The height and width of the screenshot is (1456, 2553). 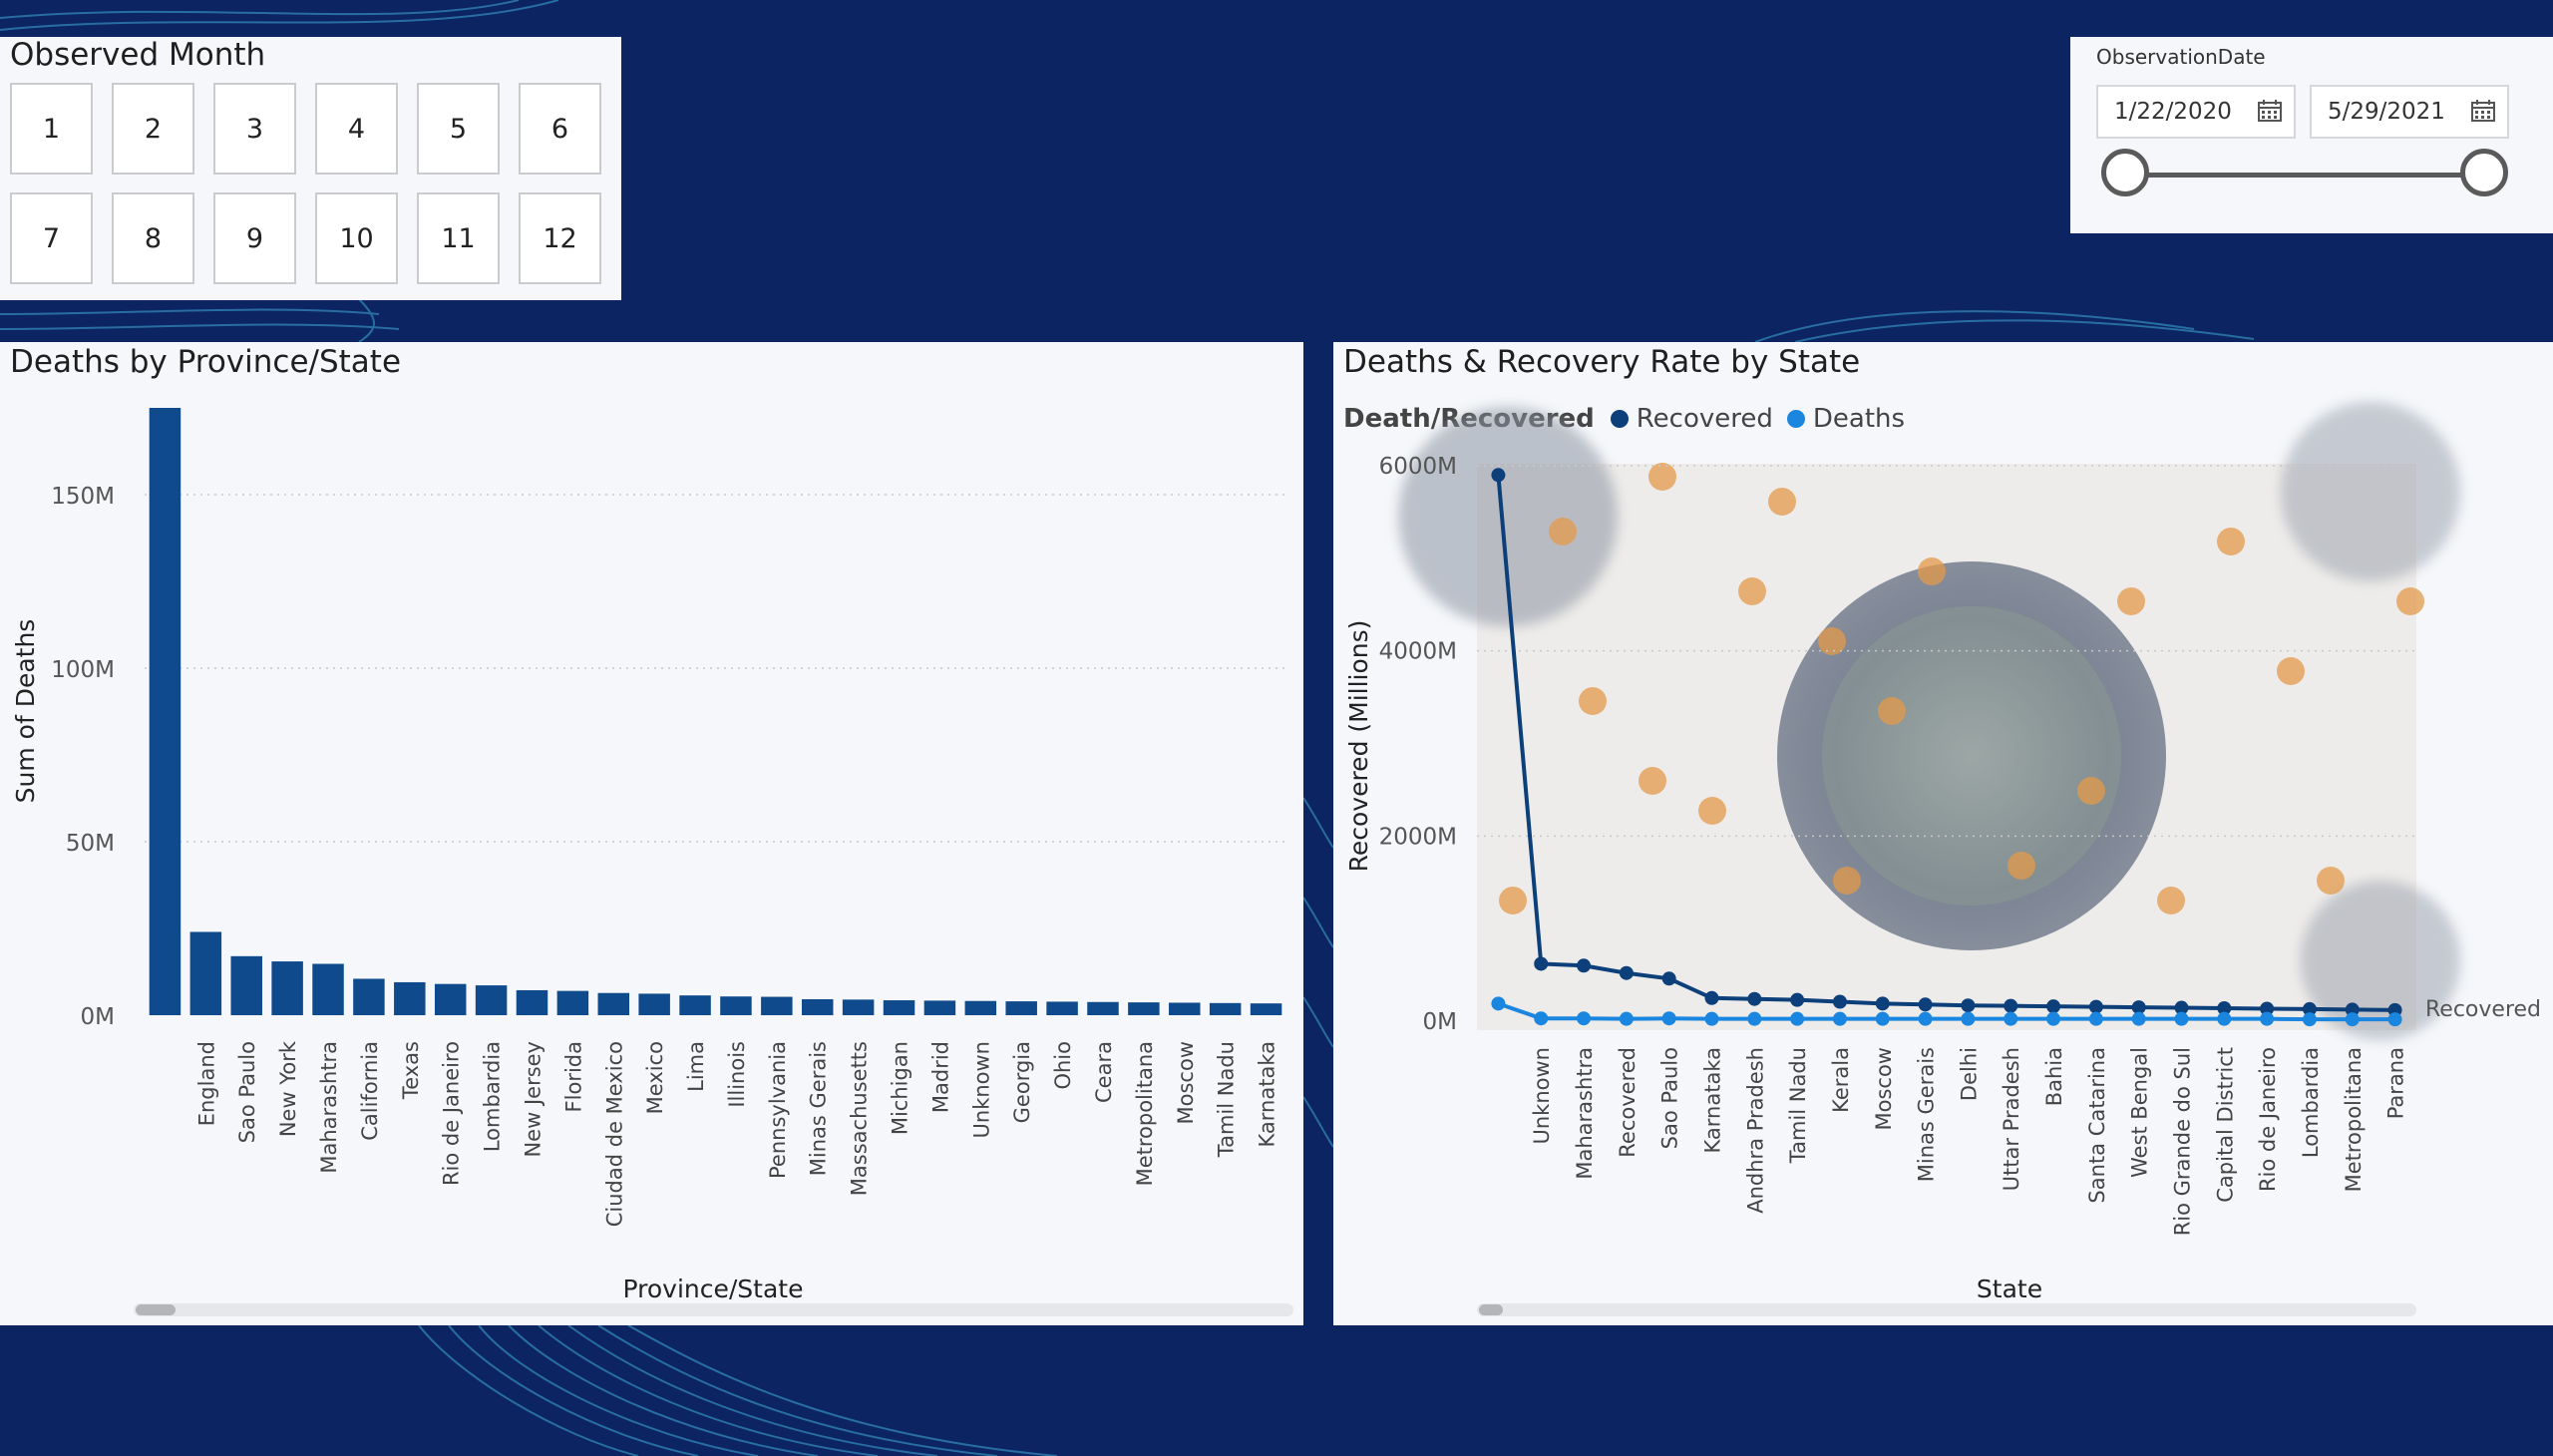 I want to click on bar-lombardia, so click(x=492, y=1000).